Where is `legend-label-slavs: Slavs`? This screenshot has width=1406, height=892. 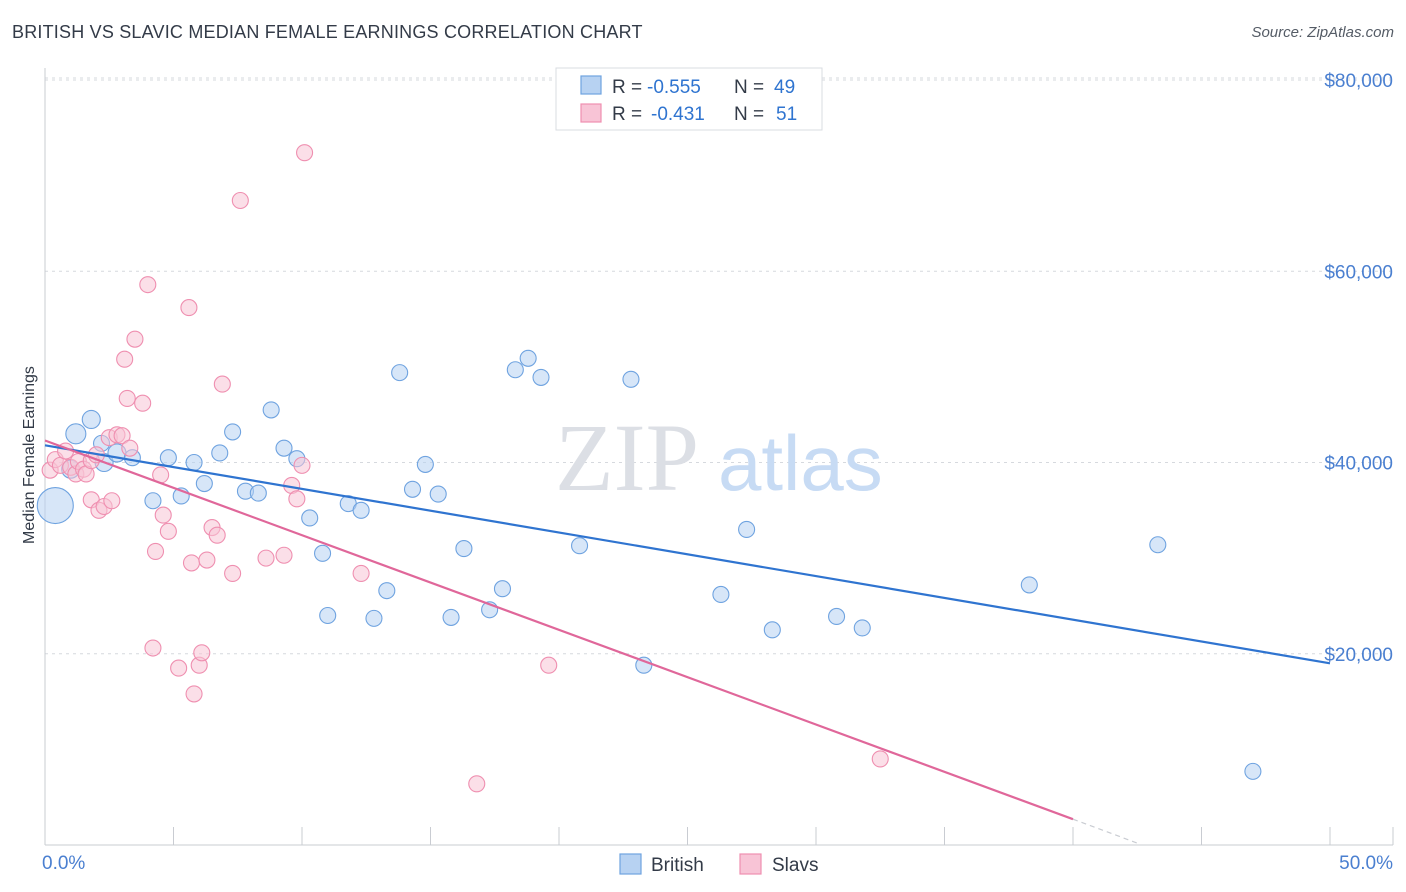
legend-label-slavs: Slavs is located at coordinates (795, 865).